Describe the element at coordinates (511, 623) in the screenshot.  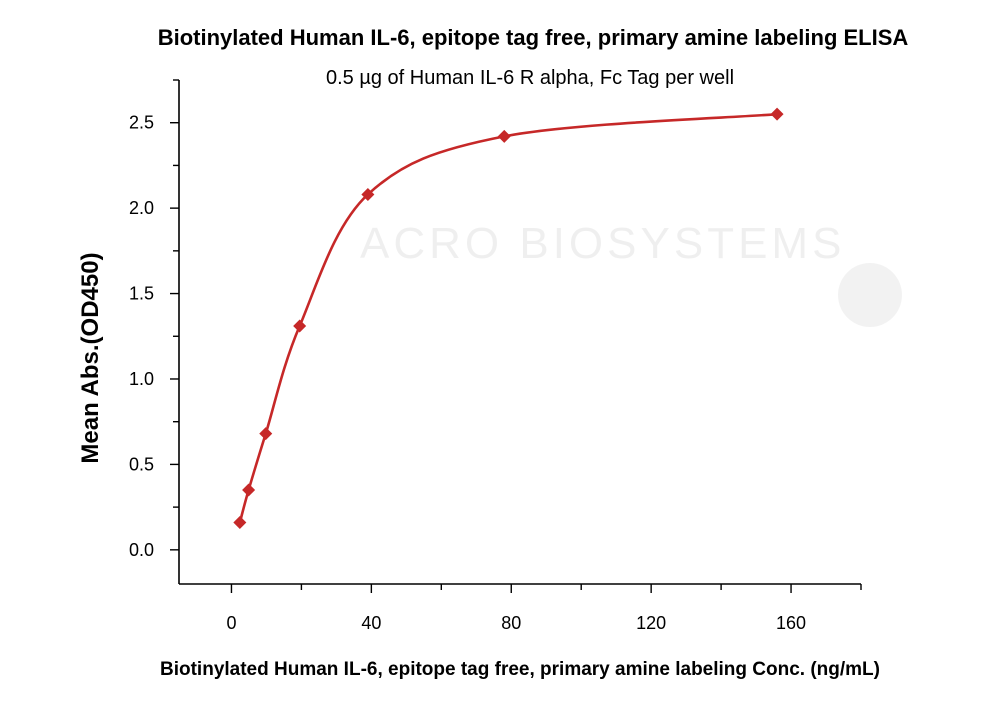
I see `x-tick-label: 80` at that location.